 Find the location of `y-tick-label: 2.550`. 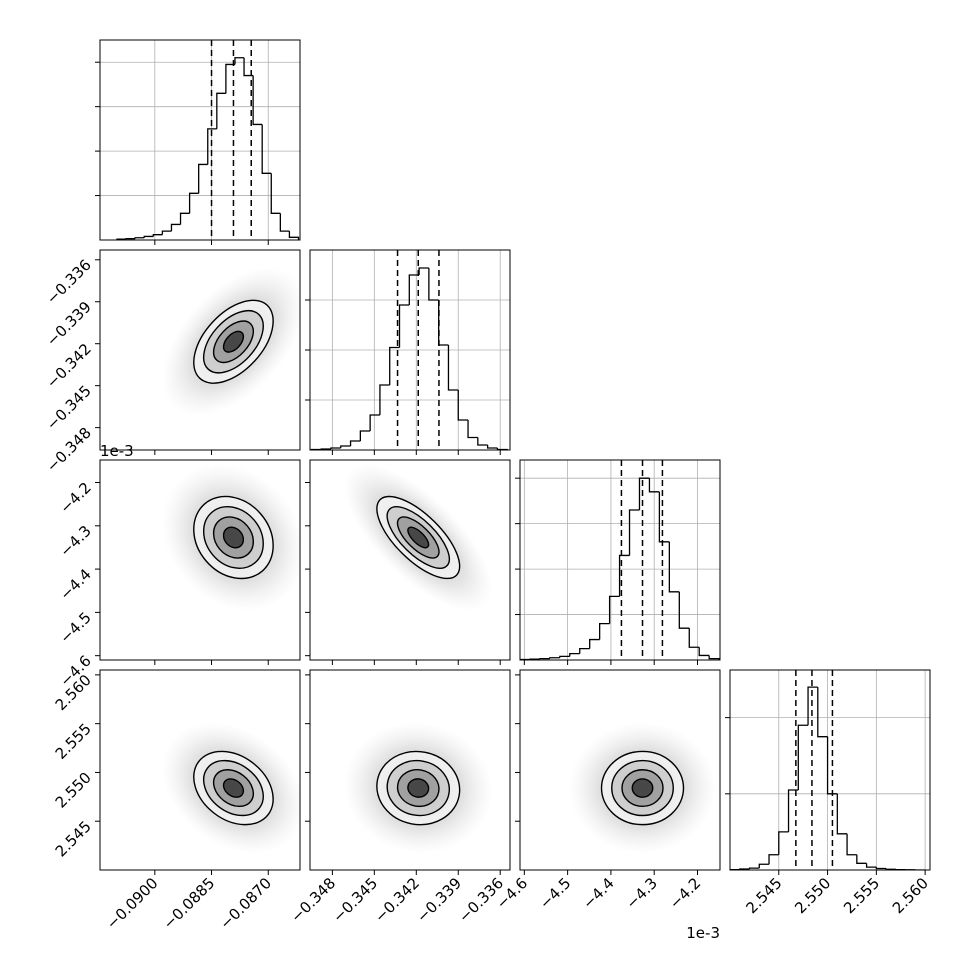

y-tick-label: 2.550 is located at coordinates (73, 790).